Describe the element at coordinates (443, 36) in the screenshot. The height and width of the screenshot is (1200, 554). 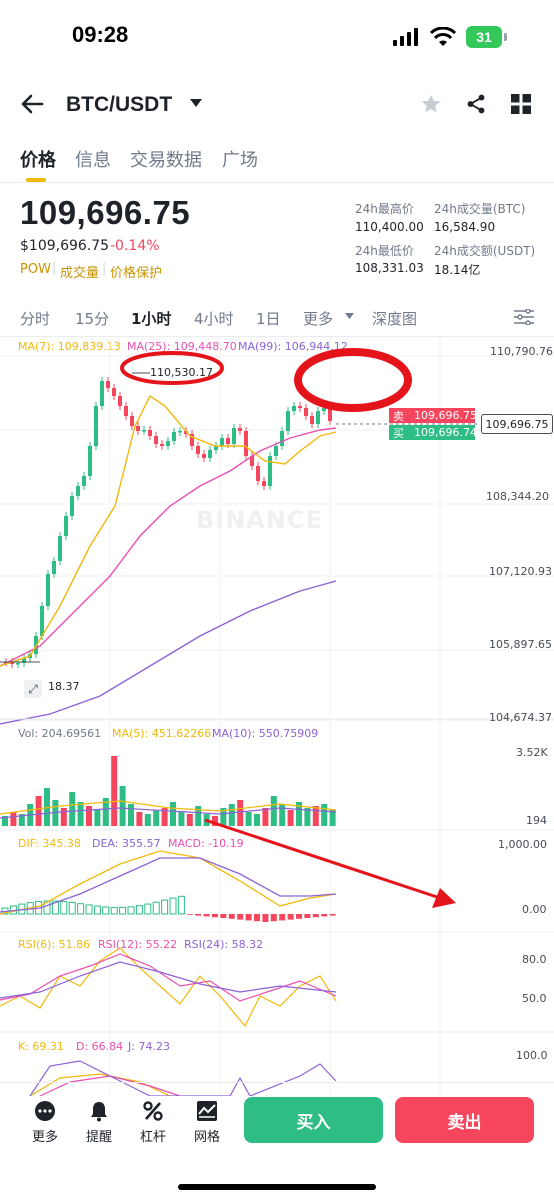
I see `wifi-icon` at that location.